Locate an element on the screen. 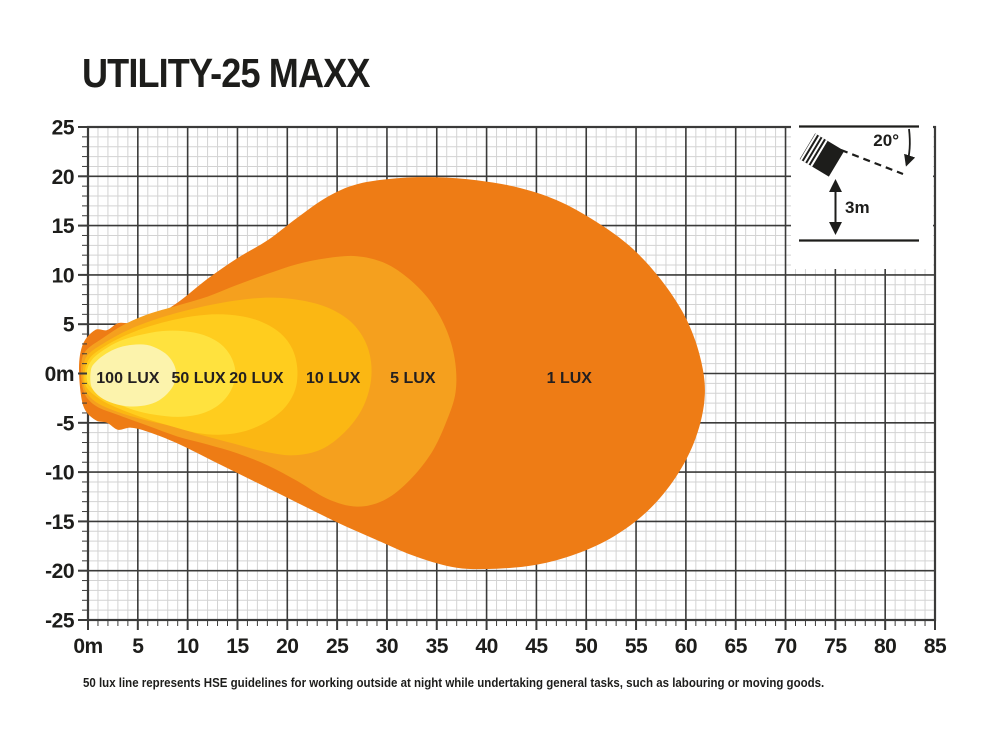 The width and height of the screenshot is (1000, 750). lux-label-1: 1 LUX is located at coordinates (570, 378).